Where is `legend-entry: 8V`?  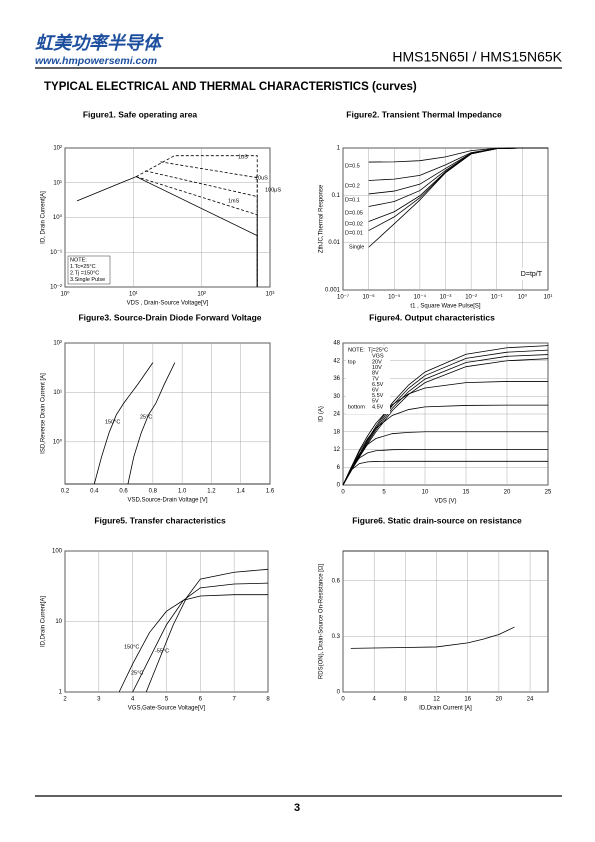
legend-entry: 8V is located at coordinates (375, 374).